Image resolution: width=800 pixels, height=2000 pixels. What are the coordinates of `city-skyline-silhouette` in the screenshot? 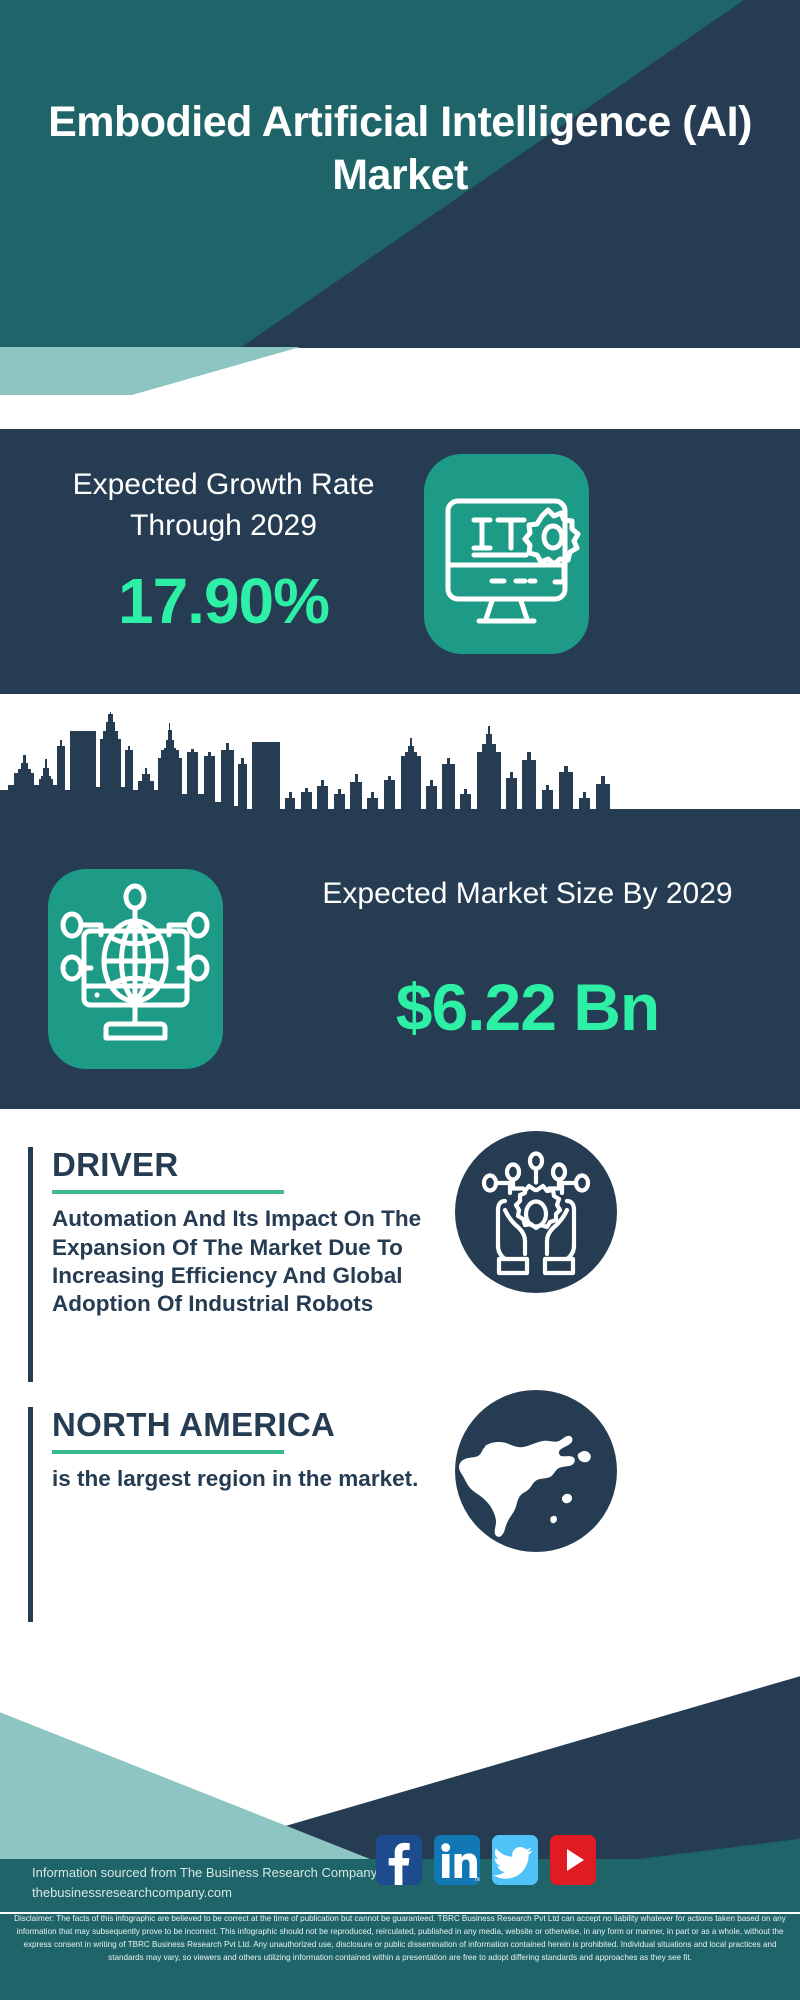 It's located at (400, 751).